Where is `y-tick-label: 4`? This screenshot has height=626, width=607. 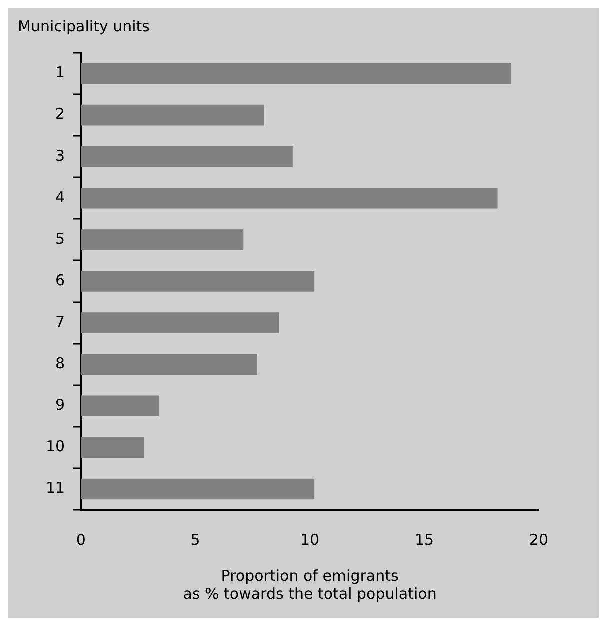
y-tick-label: 4 is located at coordinates (61, 197).